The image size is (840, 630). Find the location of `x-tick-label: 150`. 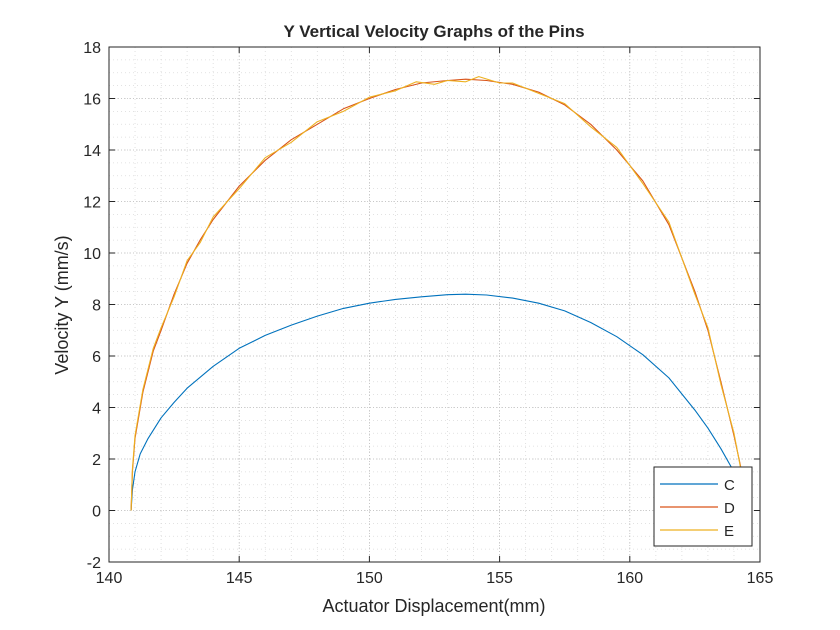

x-tick-label: 150 is located at coordinates (369, 578).